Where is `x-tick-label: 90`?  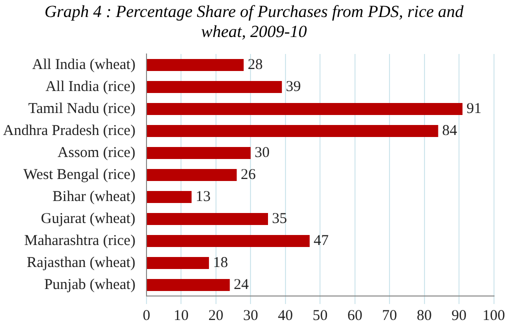
x-tick-label: 90 is located at coordinates (459, 316).